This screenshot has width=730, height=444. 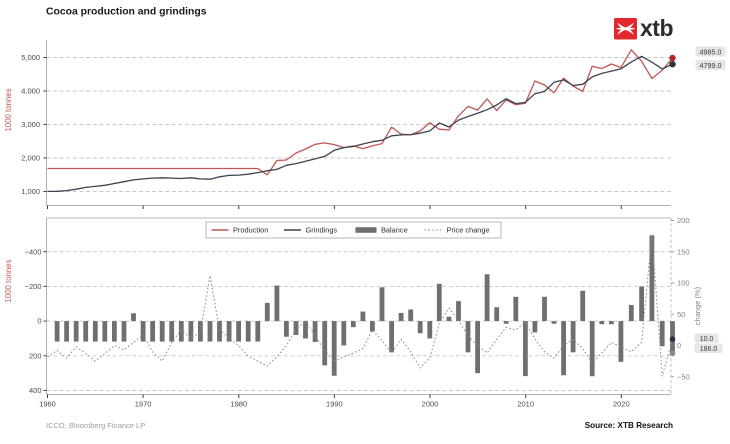 I want to click on svg-text: 400, so click(x=35, y=390).